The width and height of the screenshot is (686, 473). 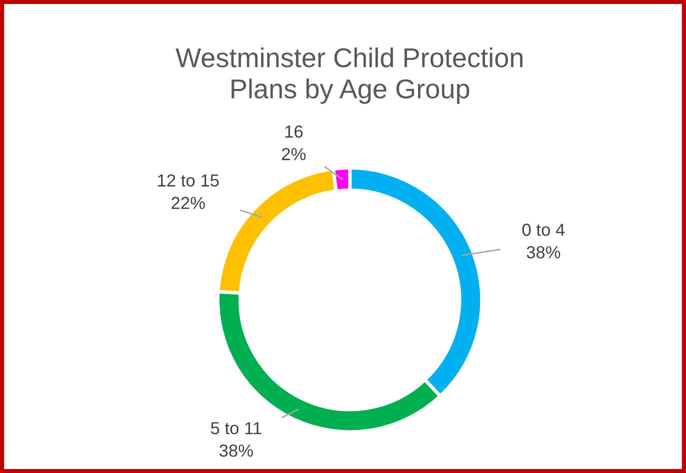 What do you see at coordinates (543, 230) in the screenshot?
I see `slice-label: 0 to 4` at bounding box center [543, 230].